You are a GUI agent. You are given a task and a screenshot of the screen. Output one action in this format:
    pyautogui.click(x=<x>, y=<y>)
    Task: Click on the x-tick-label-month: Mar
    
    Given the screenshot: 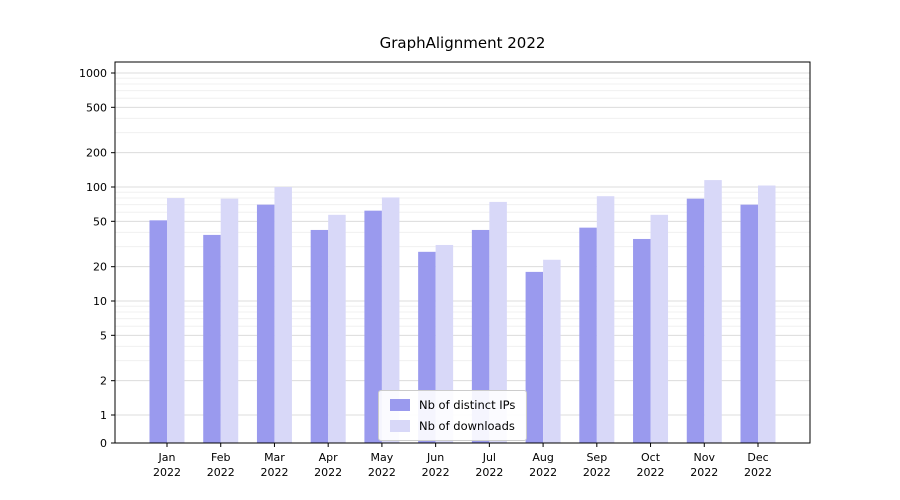 What is the action you would take?
    pyautogui.click(x=274, y=457)
    